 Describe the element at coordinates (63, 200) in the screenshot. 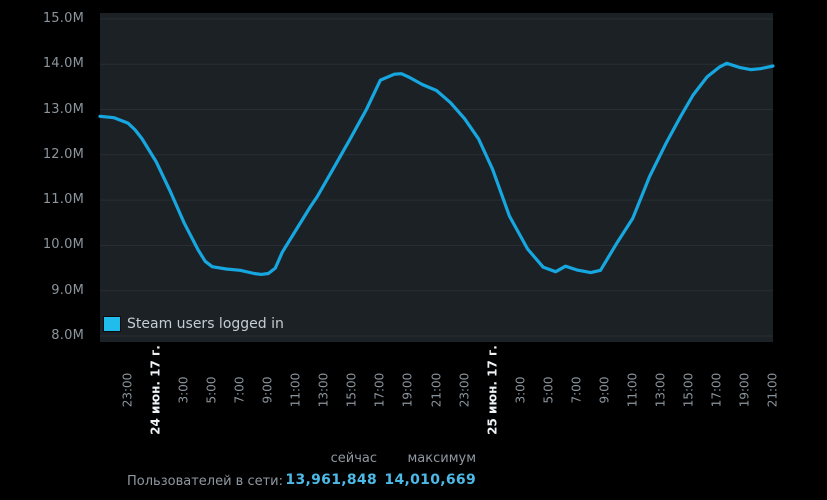

I see `y-tick-label: 11.0M` at that location.